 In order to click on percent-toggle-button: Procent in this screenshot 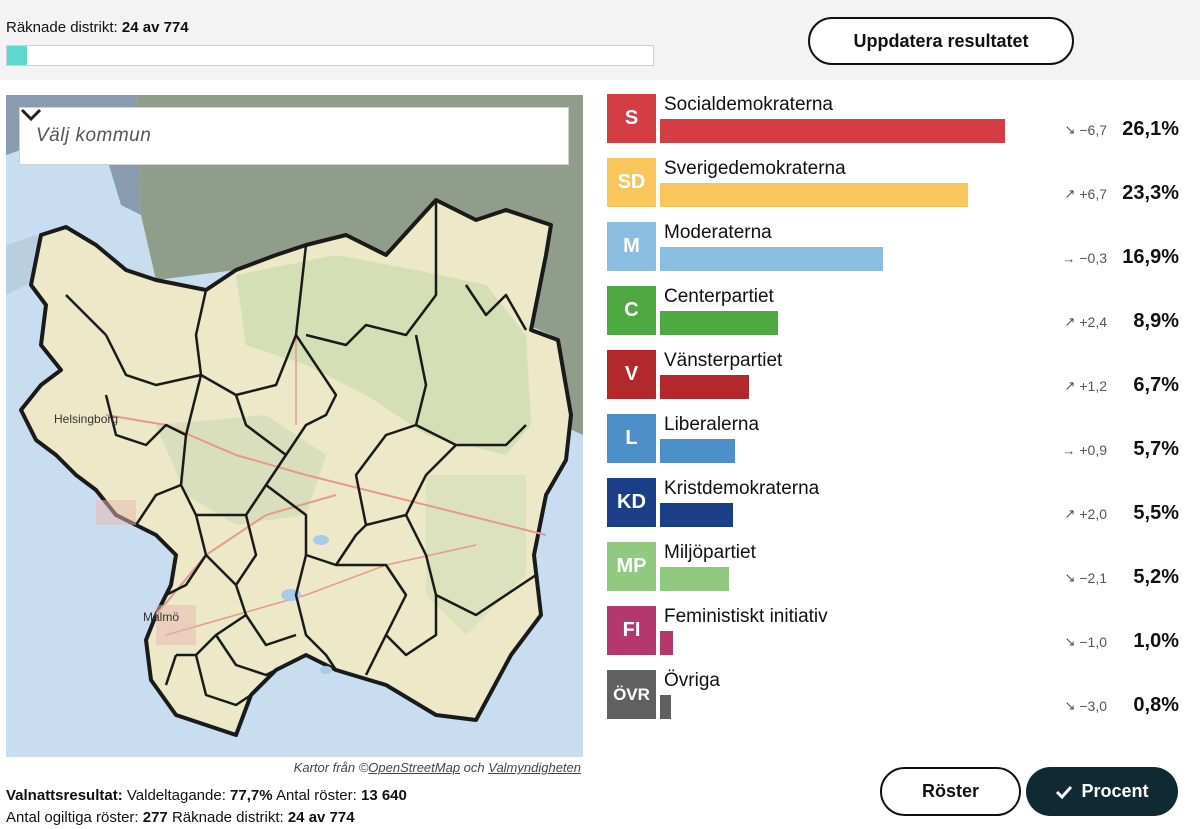, I will do `click(1102, 791)`.